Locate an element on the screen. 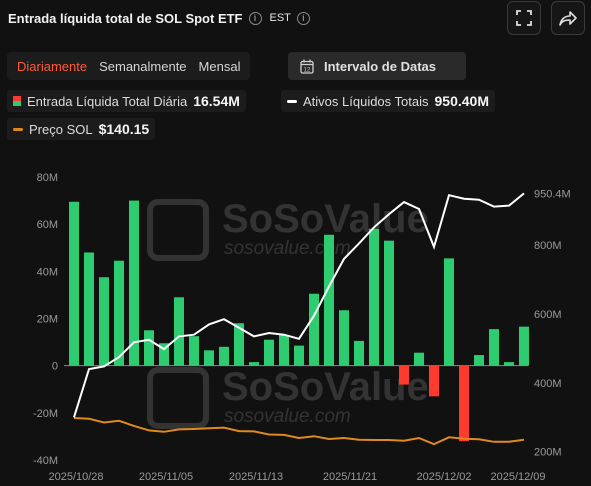 Image resolution: width=591 pixels, height=486 pixels. left-tick-label: 20M is located at coordinates (47, 320).